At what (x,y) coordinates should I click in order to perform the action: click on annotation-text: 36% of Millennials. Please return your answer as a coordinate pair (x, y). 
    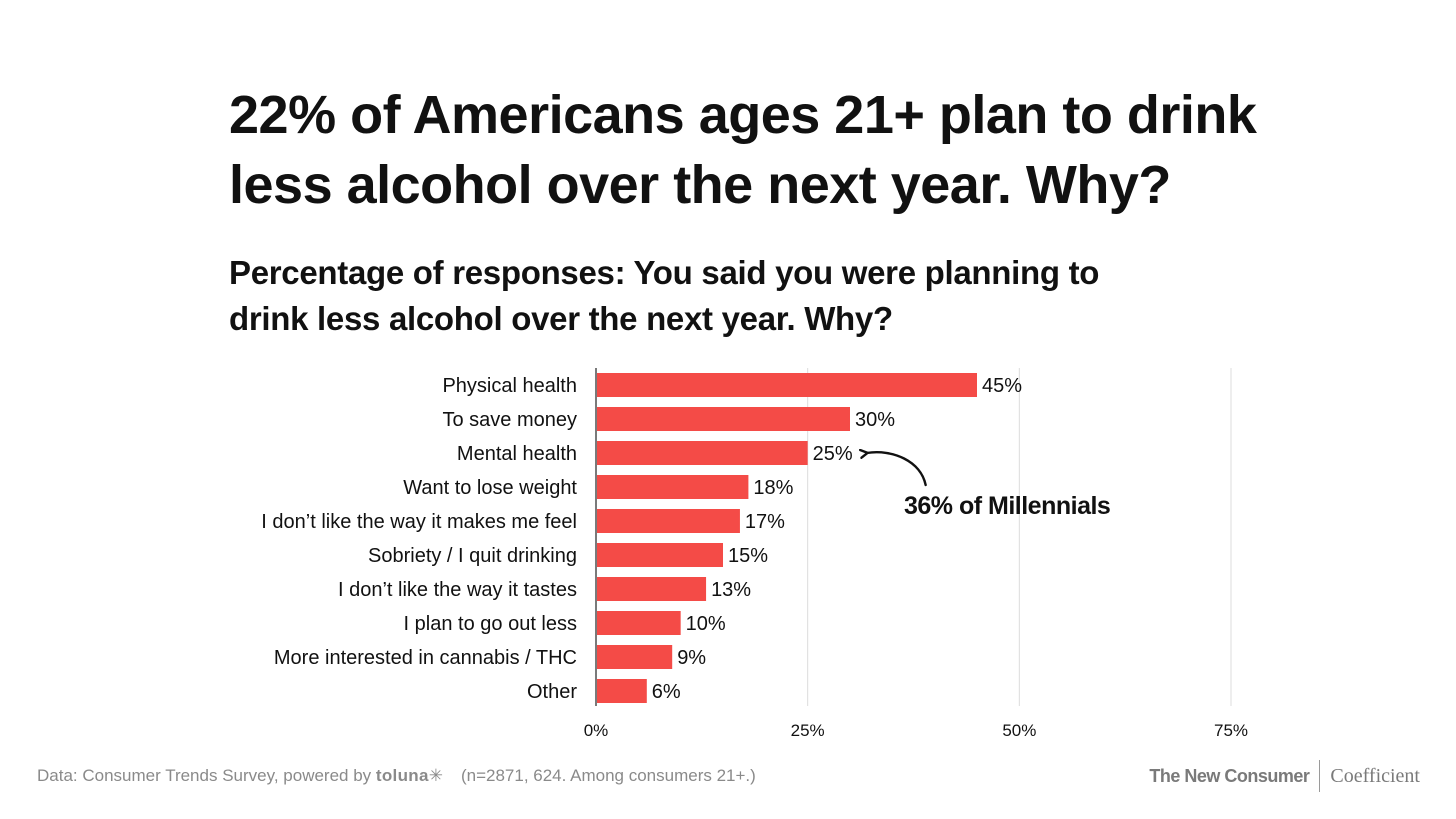
    Looking at the image, I should click on (1007, 506).